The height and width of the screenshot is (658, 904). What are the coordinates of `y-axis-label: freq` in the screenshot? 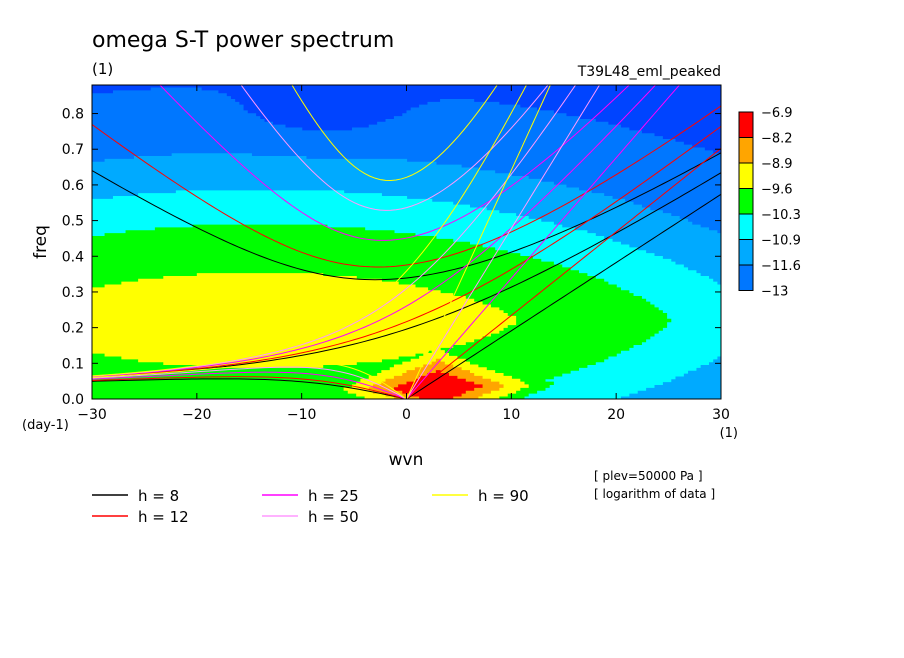 It's located at (41, 242).